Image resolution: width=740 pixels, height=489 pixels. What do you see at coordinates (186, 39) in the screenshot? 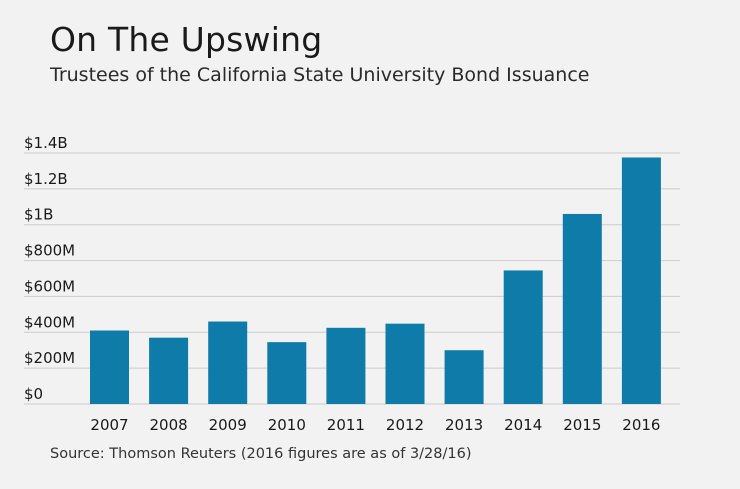
I see `chart-title: On The Upswing` at bounding box center [186, 39].